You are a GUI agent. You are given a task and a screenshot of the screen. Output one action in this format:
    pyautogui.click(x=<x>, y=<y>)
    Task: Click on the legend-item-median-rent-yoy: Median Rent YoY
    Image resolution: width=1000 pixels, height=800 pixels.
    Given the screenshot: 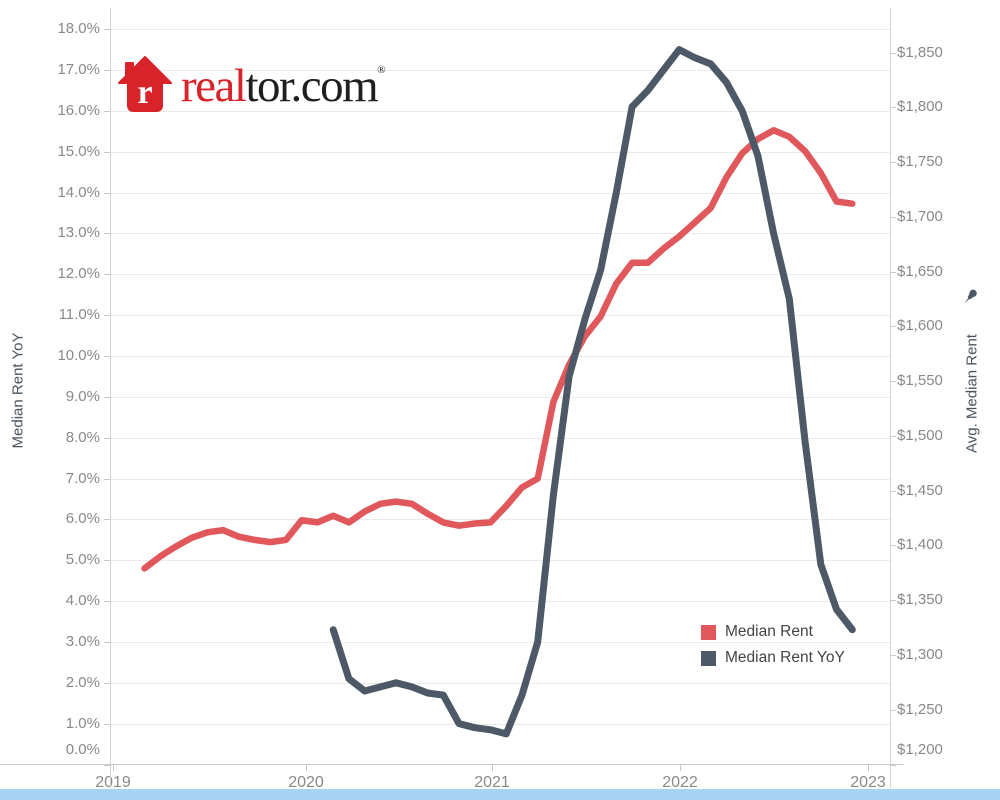 What is the action you would take?
    pyautogui.click(x=773, y=658)
    